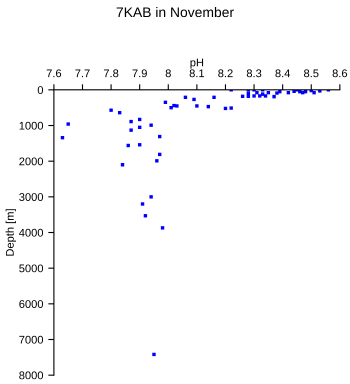 Image resolution: width=350 pixels, height=384 pixels. Describe the element at coordinates (168, 73) in the screenshot. I see `x-tick-label: 8` at that location.